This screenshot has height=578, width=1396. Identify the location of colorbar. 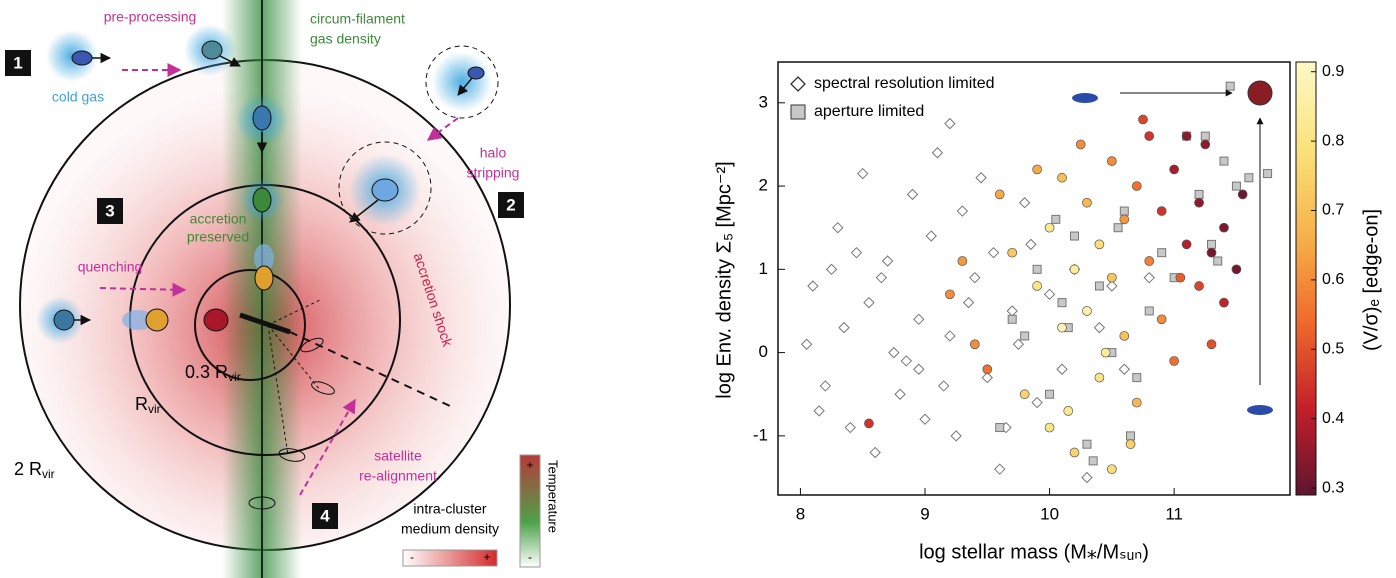
(1306, 278).